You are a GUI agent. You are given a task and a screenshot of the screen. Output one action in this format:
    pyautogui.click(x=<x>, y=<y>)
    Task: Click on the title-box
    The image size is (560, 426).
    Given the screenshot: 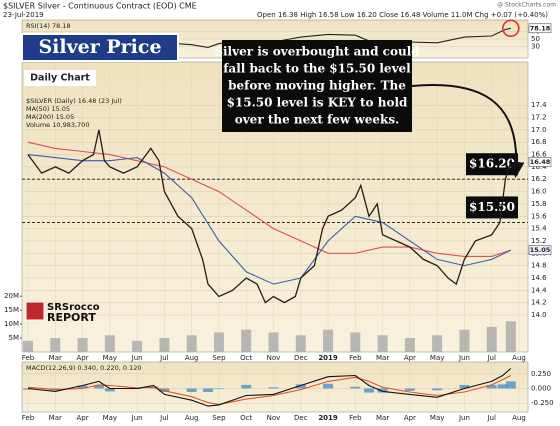 What is the action you would take?
    pyautogui.click(x=100, y=47)
    